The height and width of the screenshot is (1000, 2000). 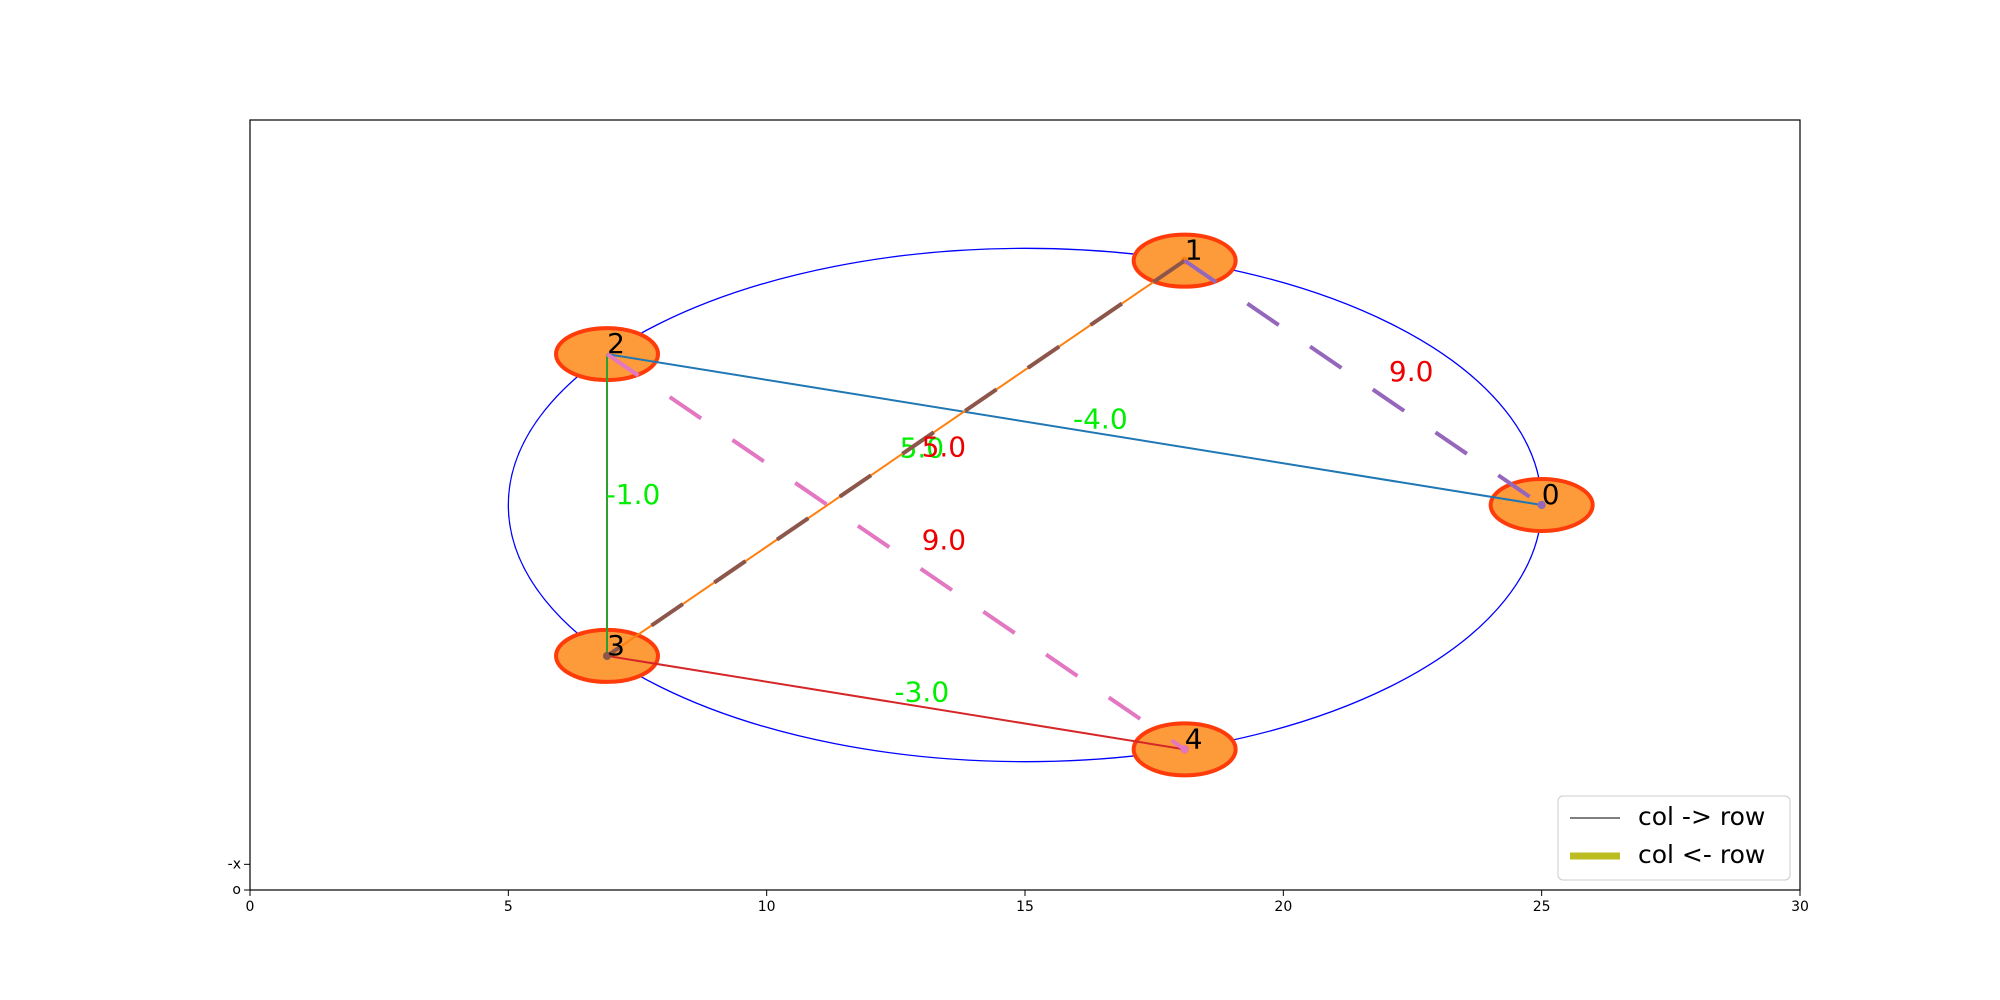 What do you see at coordinates (1551, 494) in the screenshot?
I see `node-label: 0` at bounding box center [1551, 494].